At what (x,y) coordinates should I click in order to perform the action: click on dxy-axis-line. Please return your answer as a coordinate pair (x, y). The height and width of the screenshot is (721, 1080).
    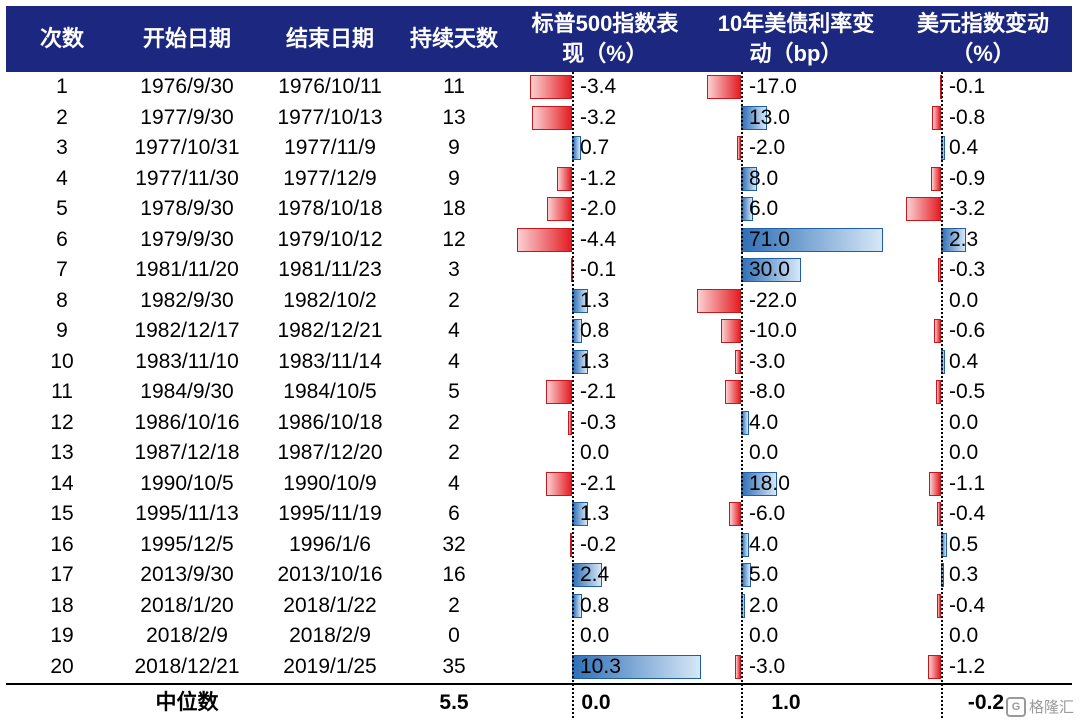
    Looking at the image, I should click on (942, 395).